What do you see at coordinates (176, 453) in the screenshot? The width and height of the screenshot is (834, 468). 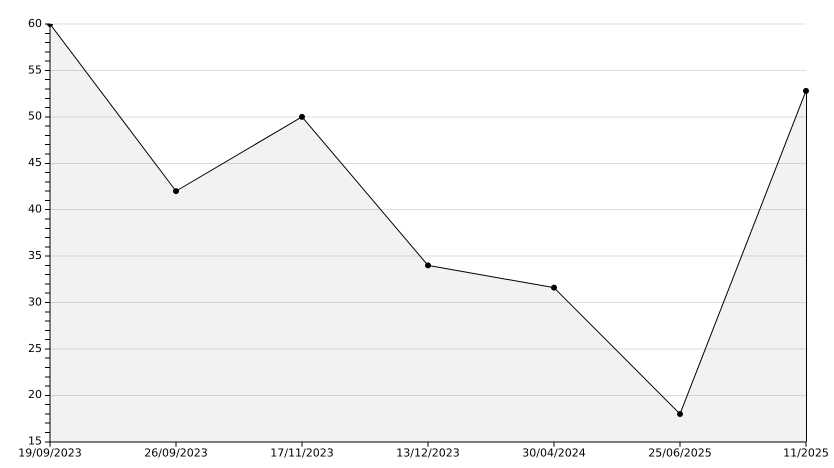 I see `x-tick-label: 26/09/2023` at bounding box center [176, 453].